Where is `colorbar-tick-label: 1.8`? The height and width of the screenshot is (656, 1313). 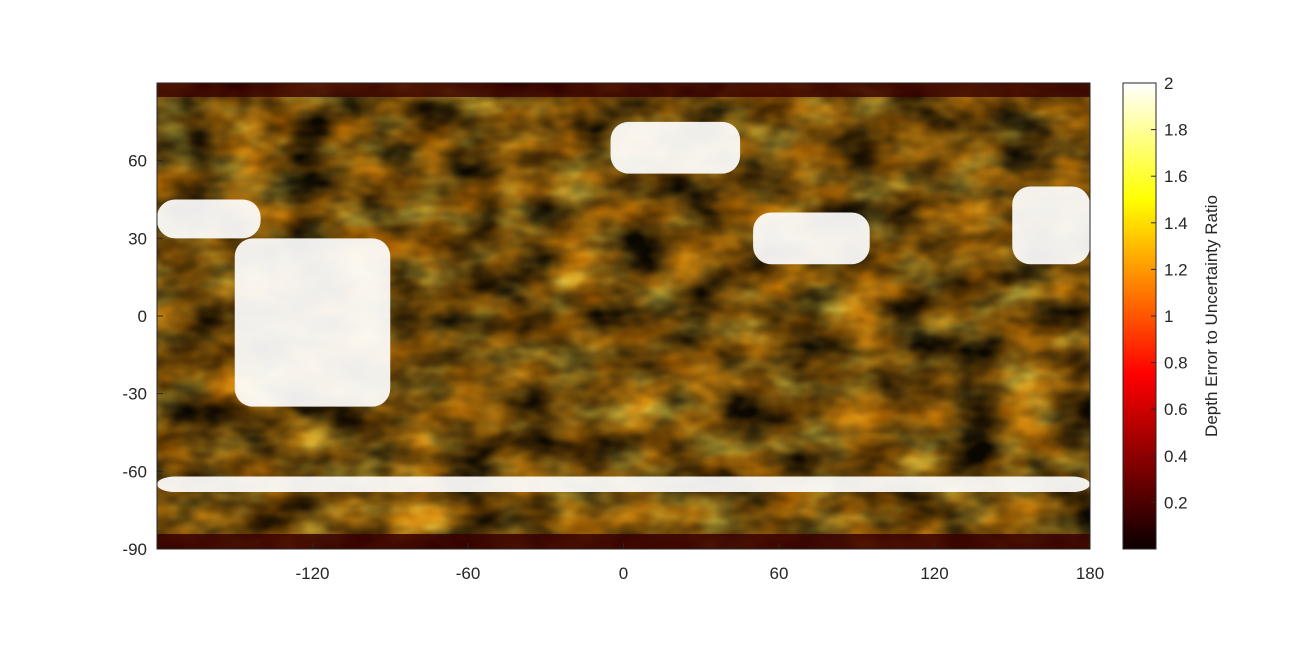 colorbar-tick-label: 1.8 is located at coordinates (1176, 130).